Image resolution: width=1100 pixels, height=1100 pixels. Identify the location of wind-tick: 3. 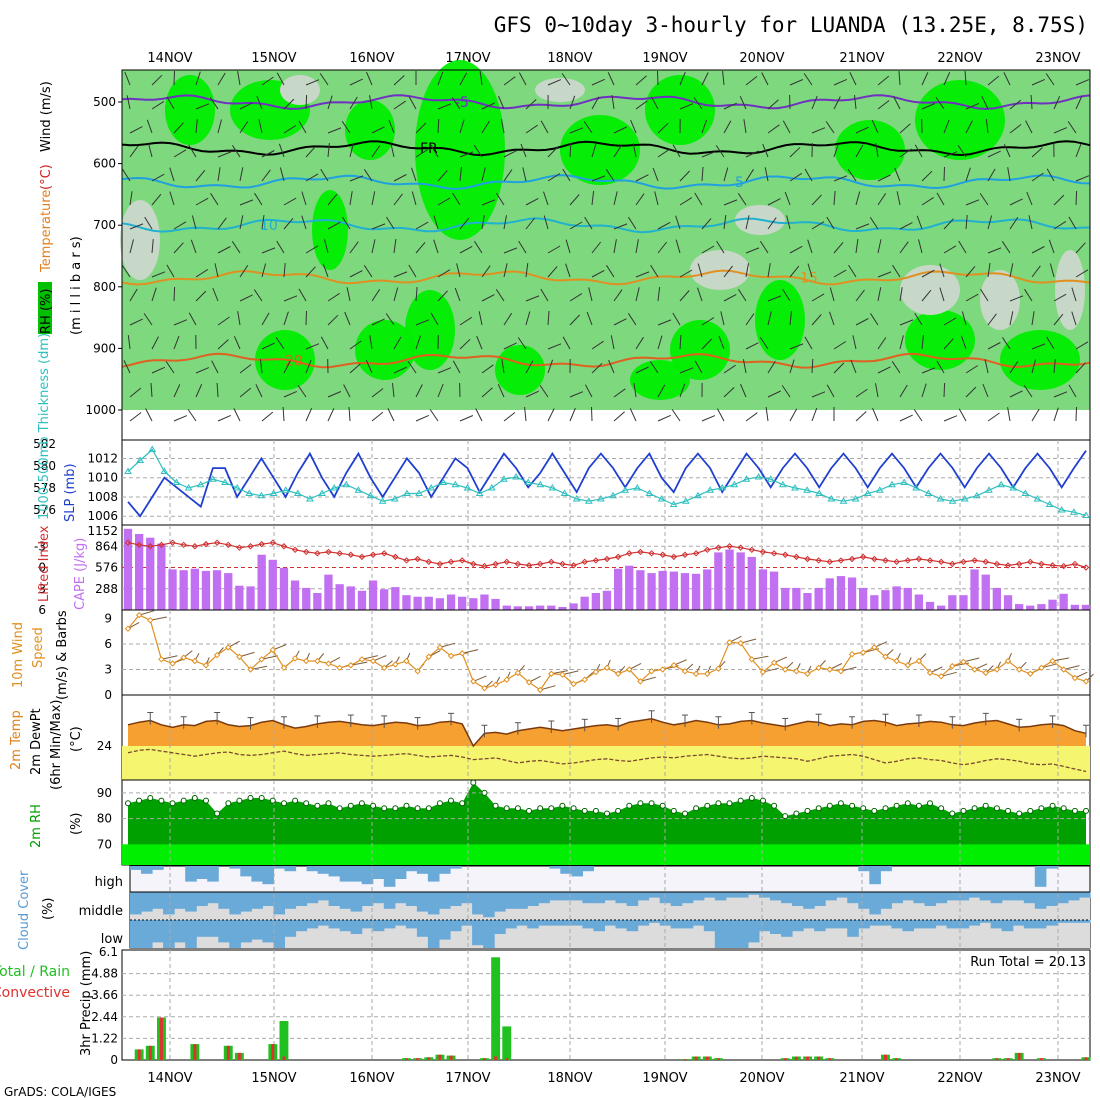
(108, 670).